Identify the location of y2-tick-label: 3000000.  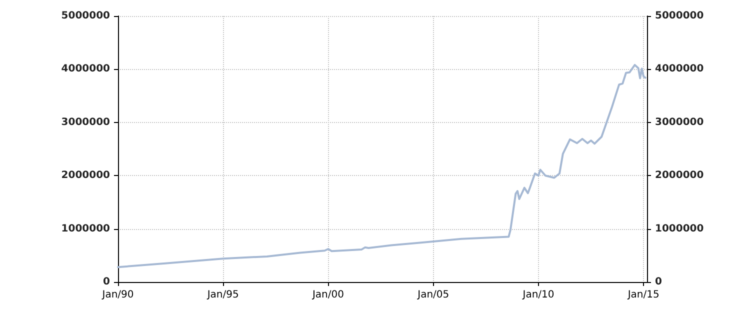
(679, 122).